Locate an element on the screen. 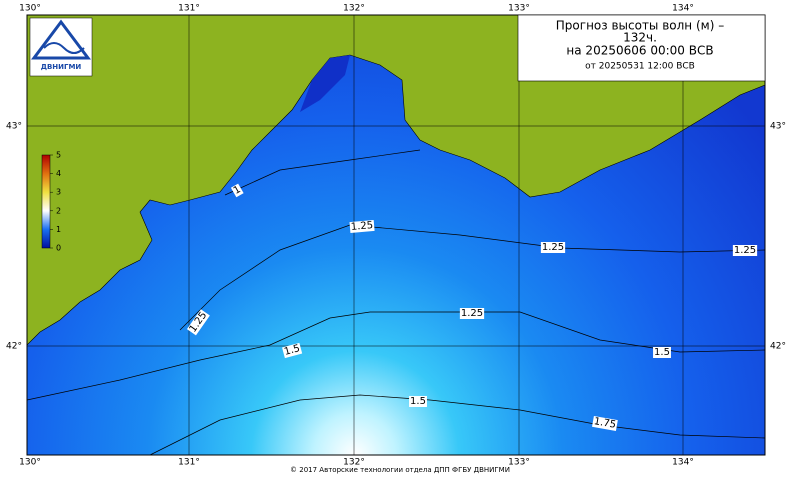 The image size is (800, 484). contour-label: 1.75 is located at coordinates (605, 423).